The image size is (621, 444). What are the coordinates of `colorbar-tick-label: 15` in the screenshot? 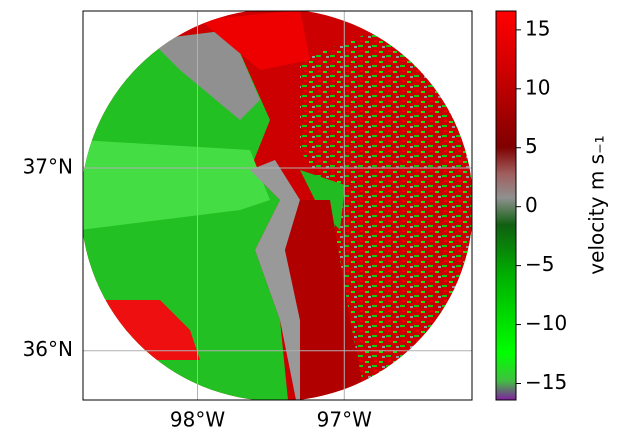 It's located at (537, 28).